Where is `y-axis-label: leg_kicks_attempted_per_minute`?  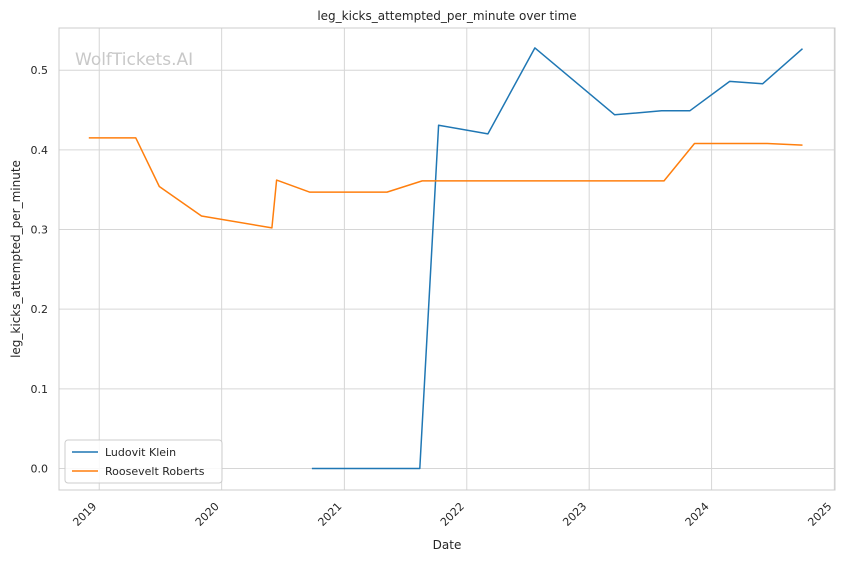
y-axis-label: leg_kicks_attempted_per_minute is located at coordinates (16, 259).